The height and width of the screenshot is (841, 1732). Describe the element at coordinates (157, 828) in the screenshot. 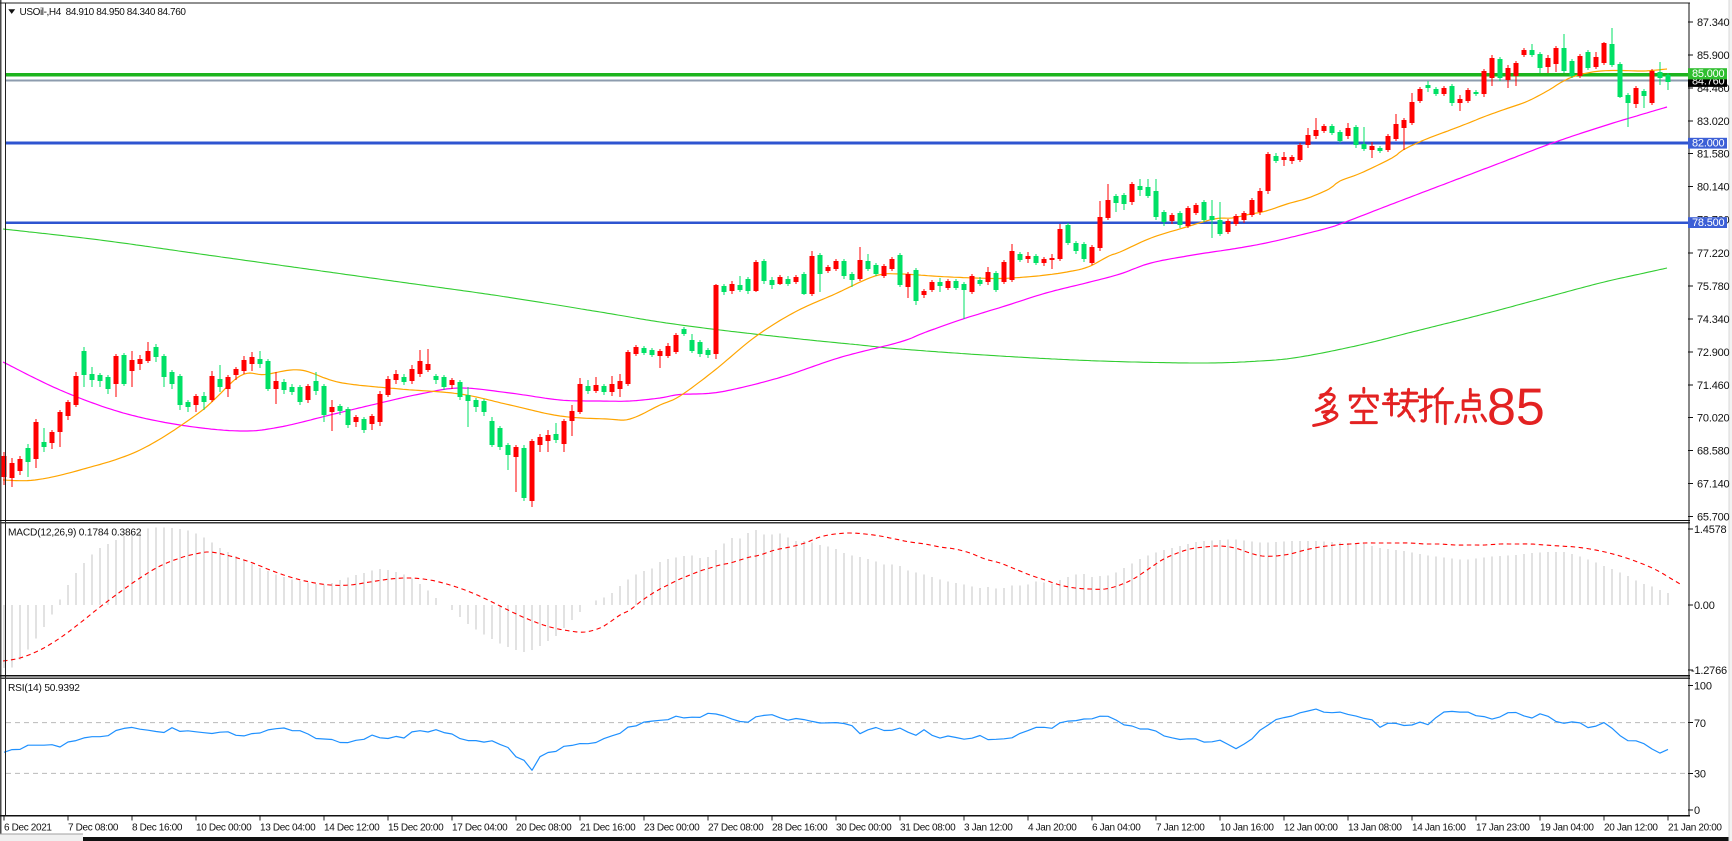

I see `svg-text: 8 Dec 16:00` at that location.